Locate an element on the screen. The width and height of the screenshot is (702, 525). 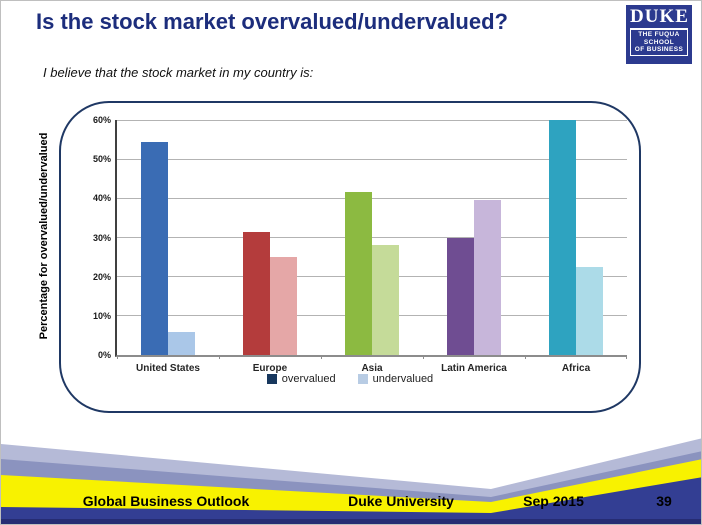
footer-survey-name: Global Business Outlook is located at coordinates (166, 501).